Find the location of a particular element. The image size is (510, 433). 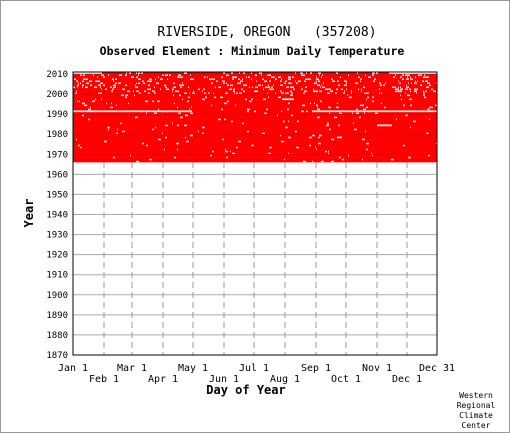

y-axis-label: Year is located at coordinates (29, 213).